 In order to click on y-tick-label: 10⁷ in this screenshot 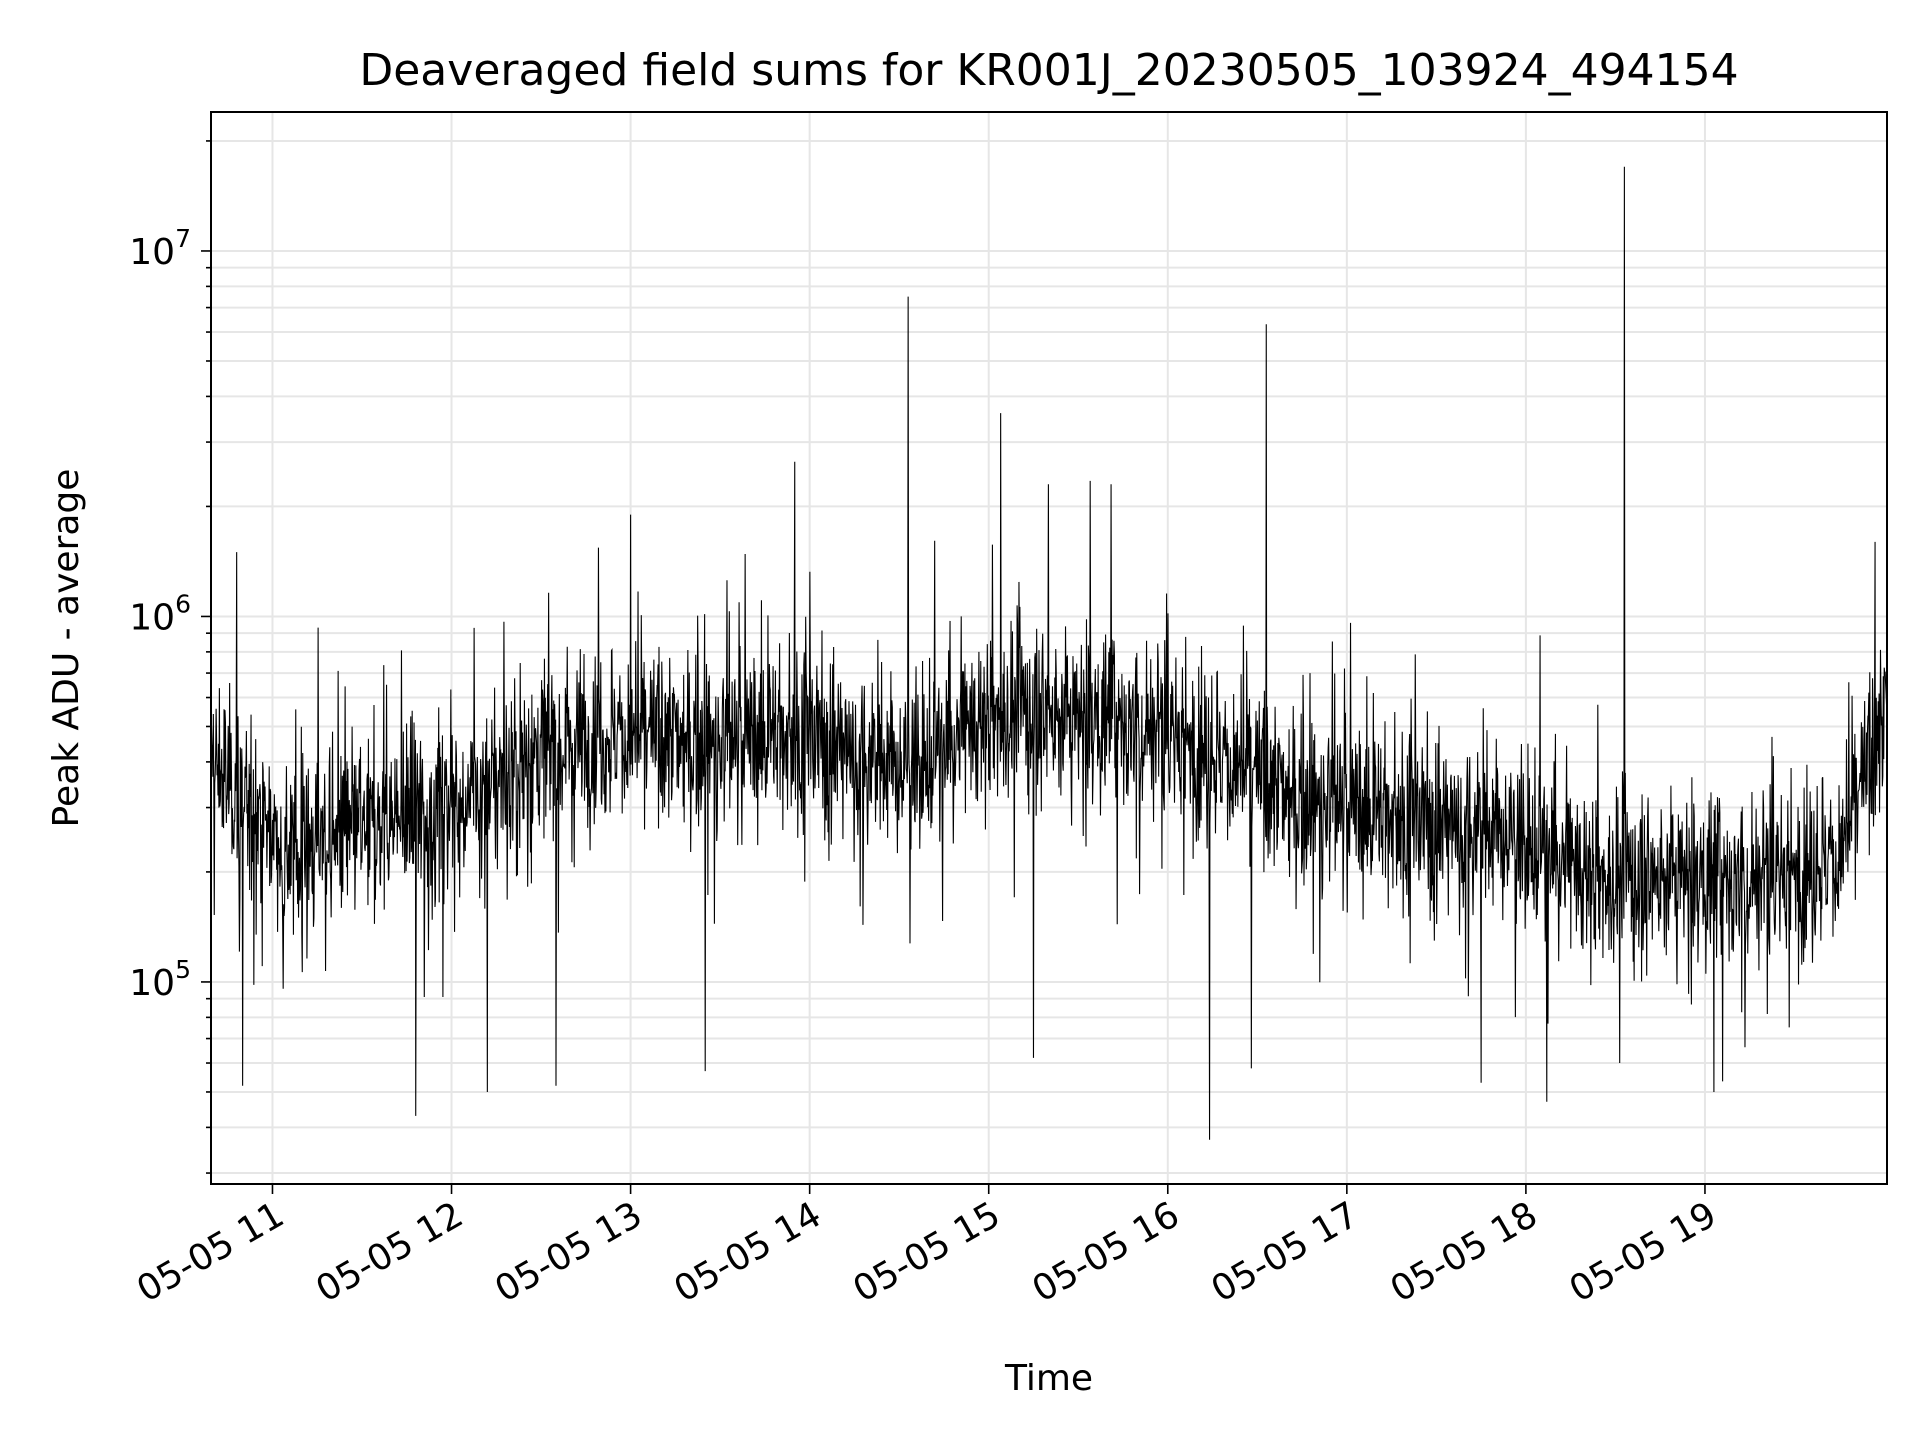, I will do `click(160, 248)`.